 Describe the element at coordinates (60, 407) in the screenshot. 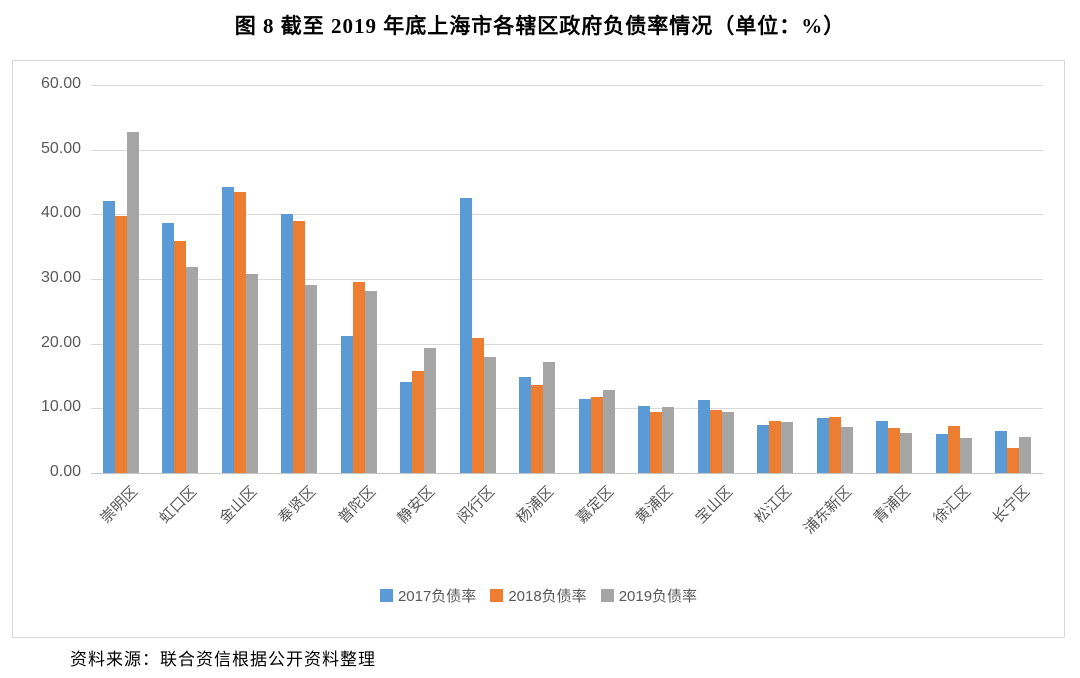

I see `y-axis-label: 10.00` at that location.